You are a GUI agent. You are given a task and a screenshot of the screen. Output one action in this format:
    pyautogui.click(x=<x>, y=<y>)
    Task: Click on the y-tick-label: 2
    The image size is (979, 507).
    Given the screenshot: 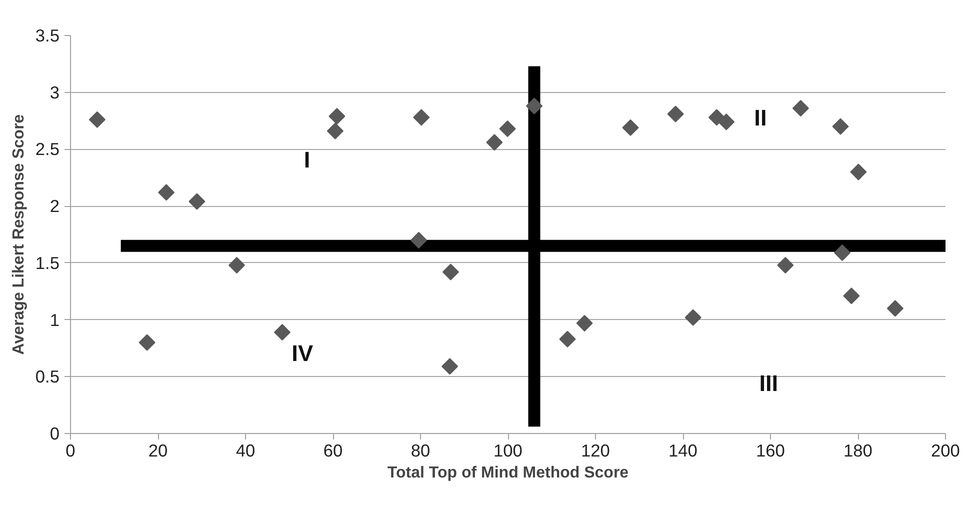 What is the action you would take?
    pyautogui.click(x=55, y=206)
    